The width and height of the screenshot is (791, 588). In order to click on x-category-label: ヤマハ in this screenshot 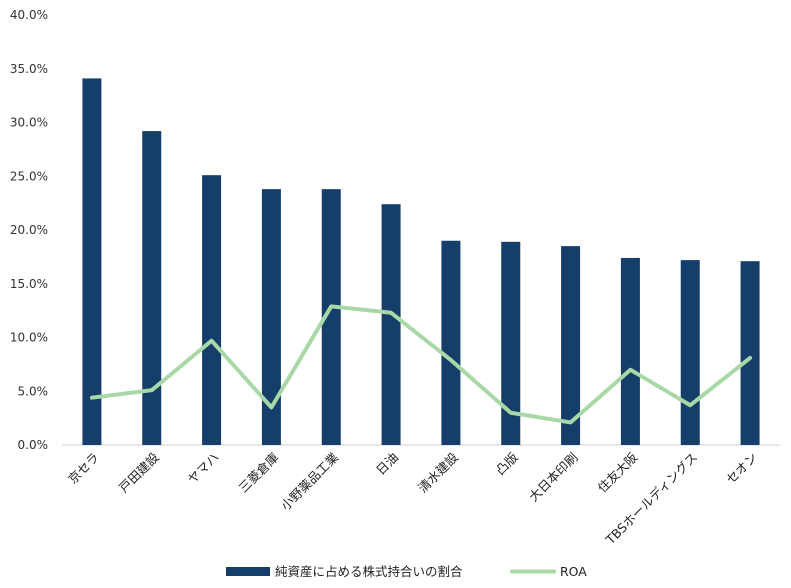, I will do `click(203, 468)`.